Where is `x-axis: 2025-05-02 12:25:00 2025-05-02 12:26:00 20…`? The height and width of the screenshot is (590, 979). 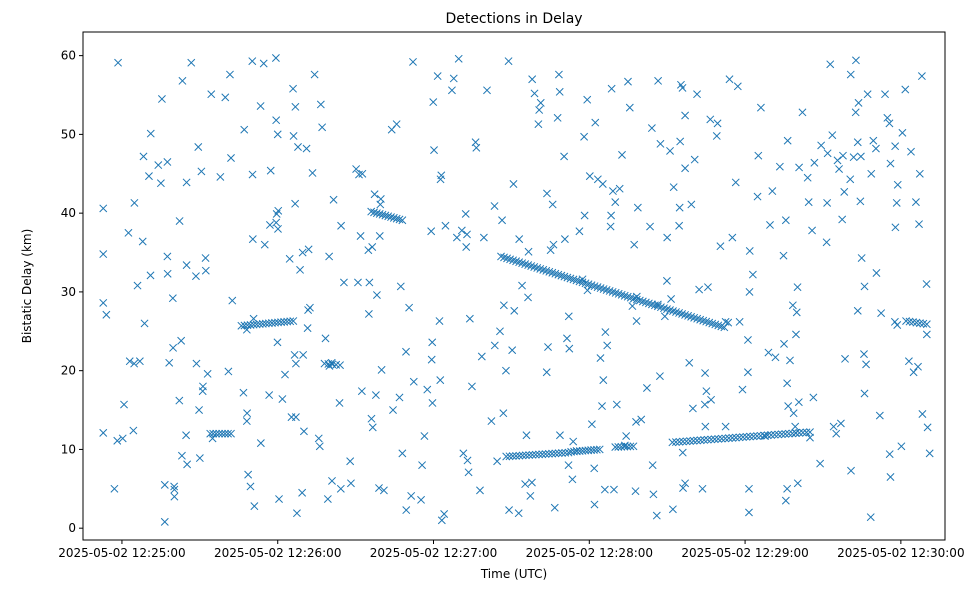 x-axis: 2025-05-02 12:25:00 2025-05-02 12:26:00 20… is located at coordinates (511, 550).